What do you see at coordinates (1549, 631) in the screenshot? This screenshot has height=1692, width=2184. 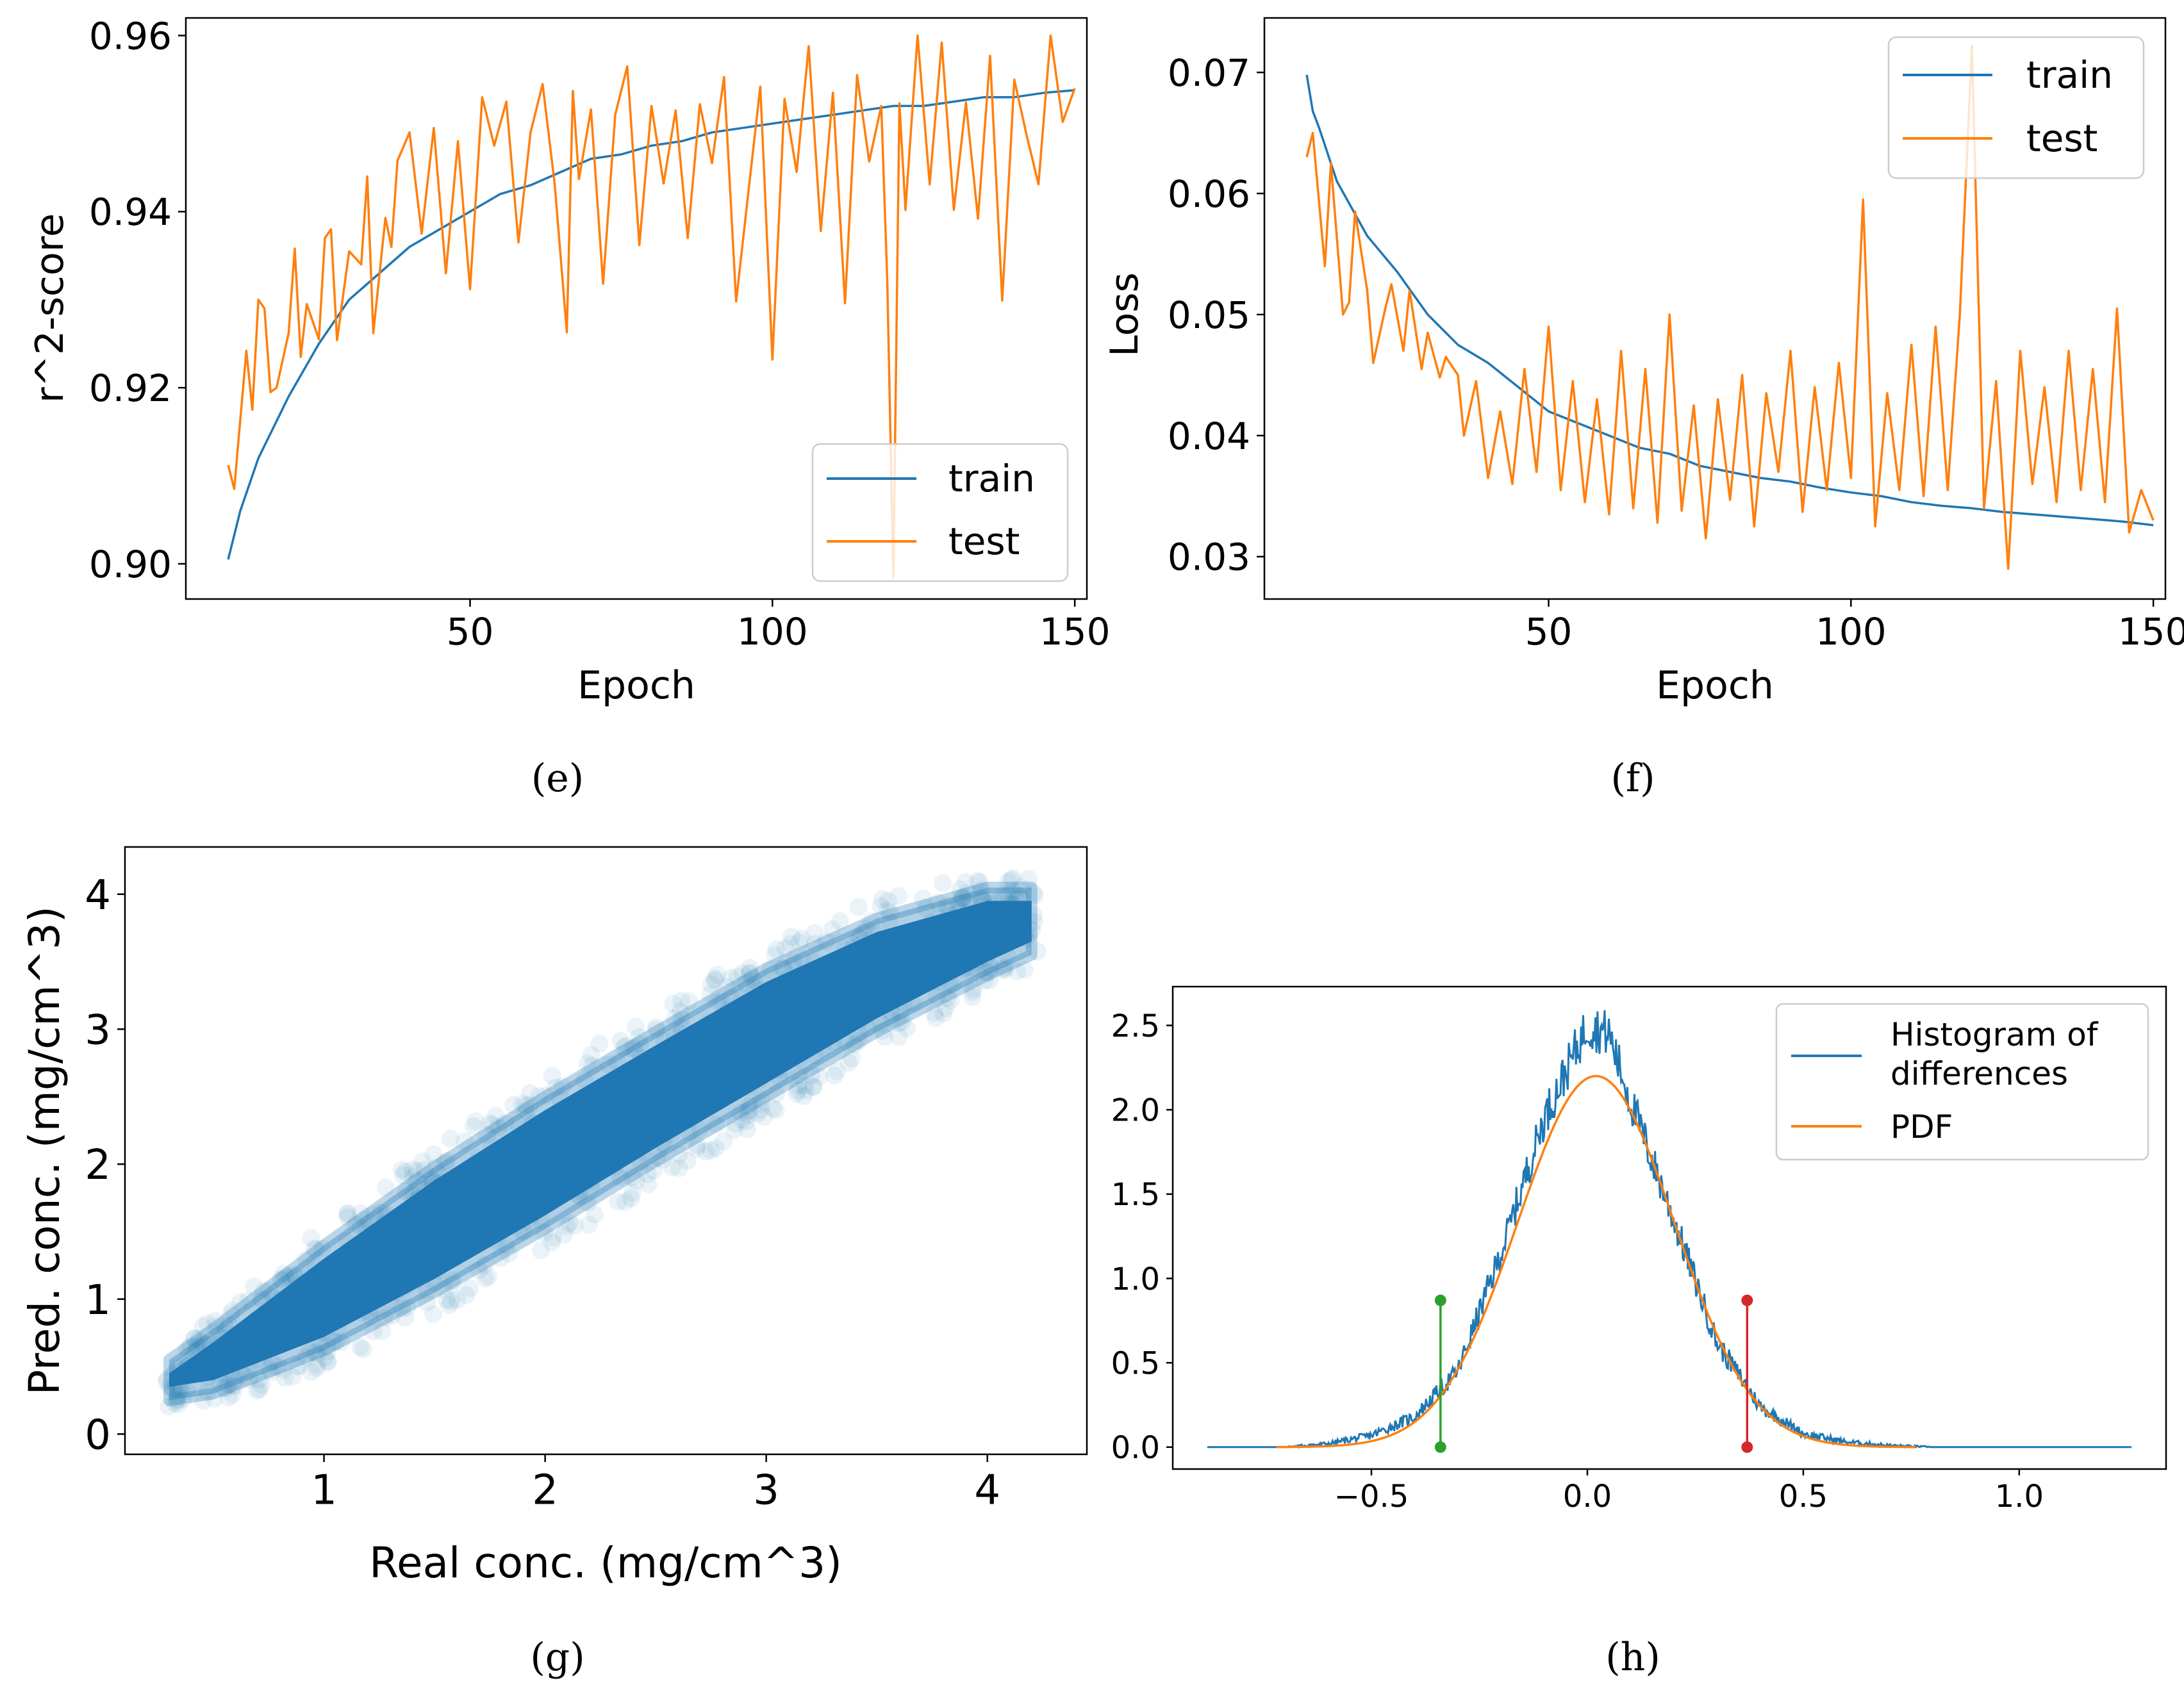 I see `xtick-label-f: 50` at bounding box center [1549, 631].